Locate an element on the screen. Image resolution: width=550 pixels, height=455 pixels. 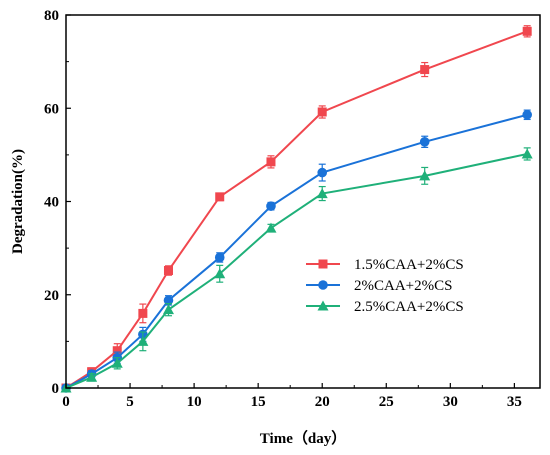
legend-label: 2%CAA+2%CS is located at coordinates (403, 286).